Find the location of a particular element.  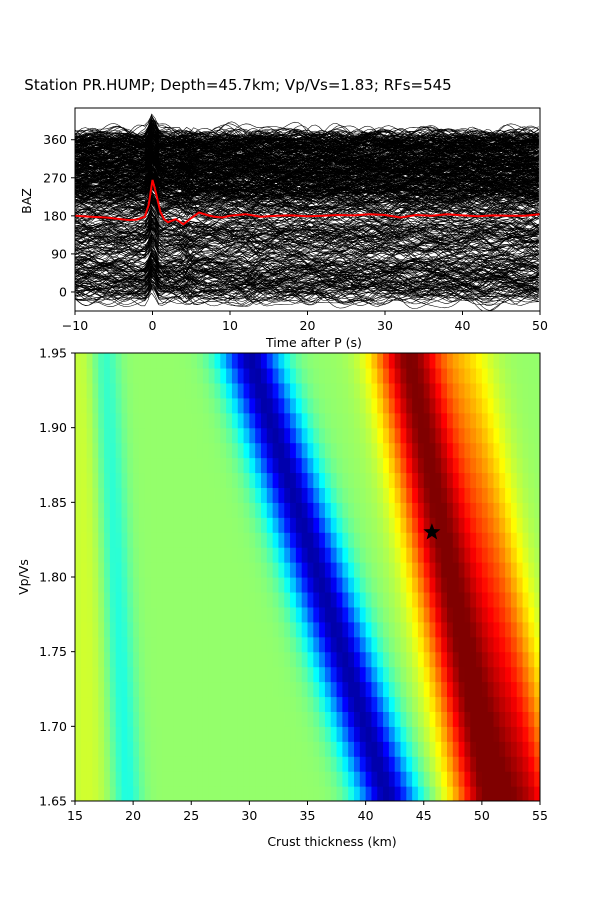

bottom-y-tick-label: 1.65 is located at coordinates (53, 801).